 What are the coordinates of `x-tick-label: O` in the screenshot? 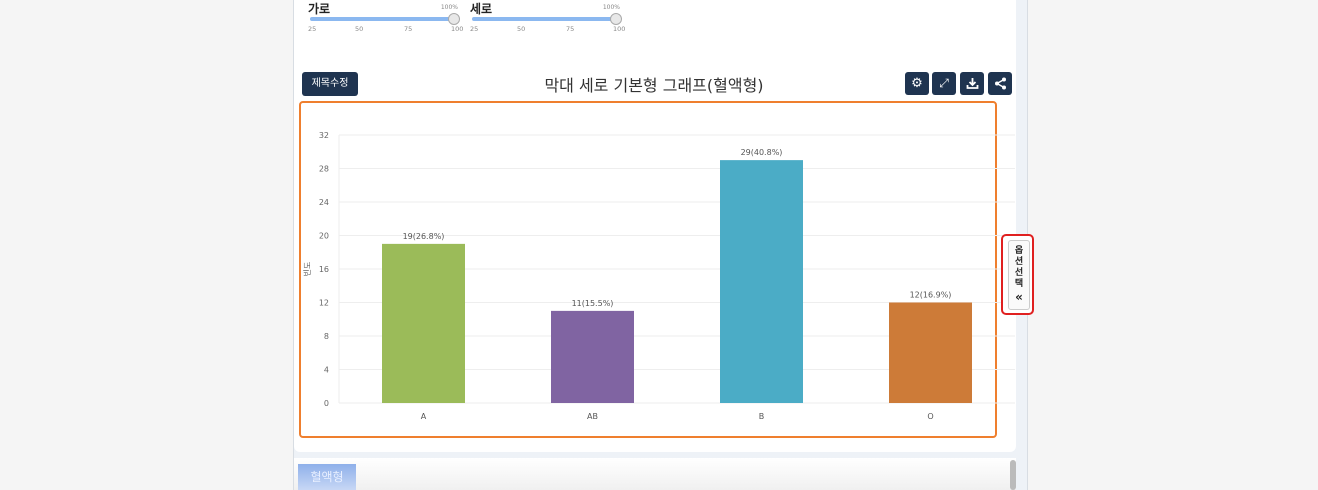 It's located at (930, 416).